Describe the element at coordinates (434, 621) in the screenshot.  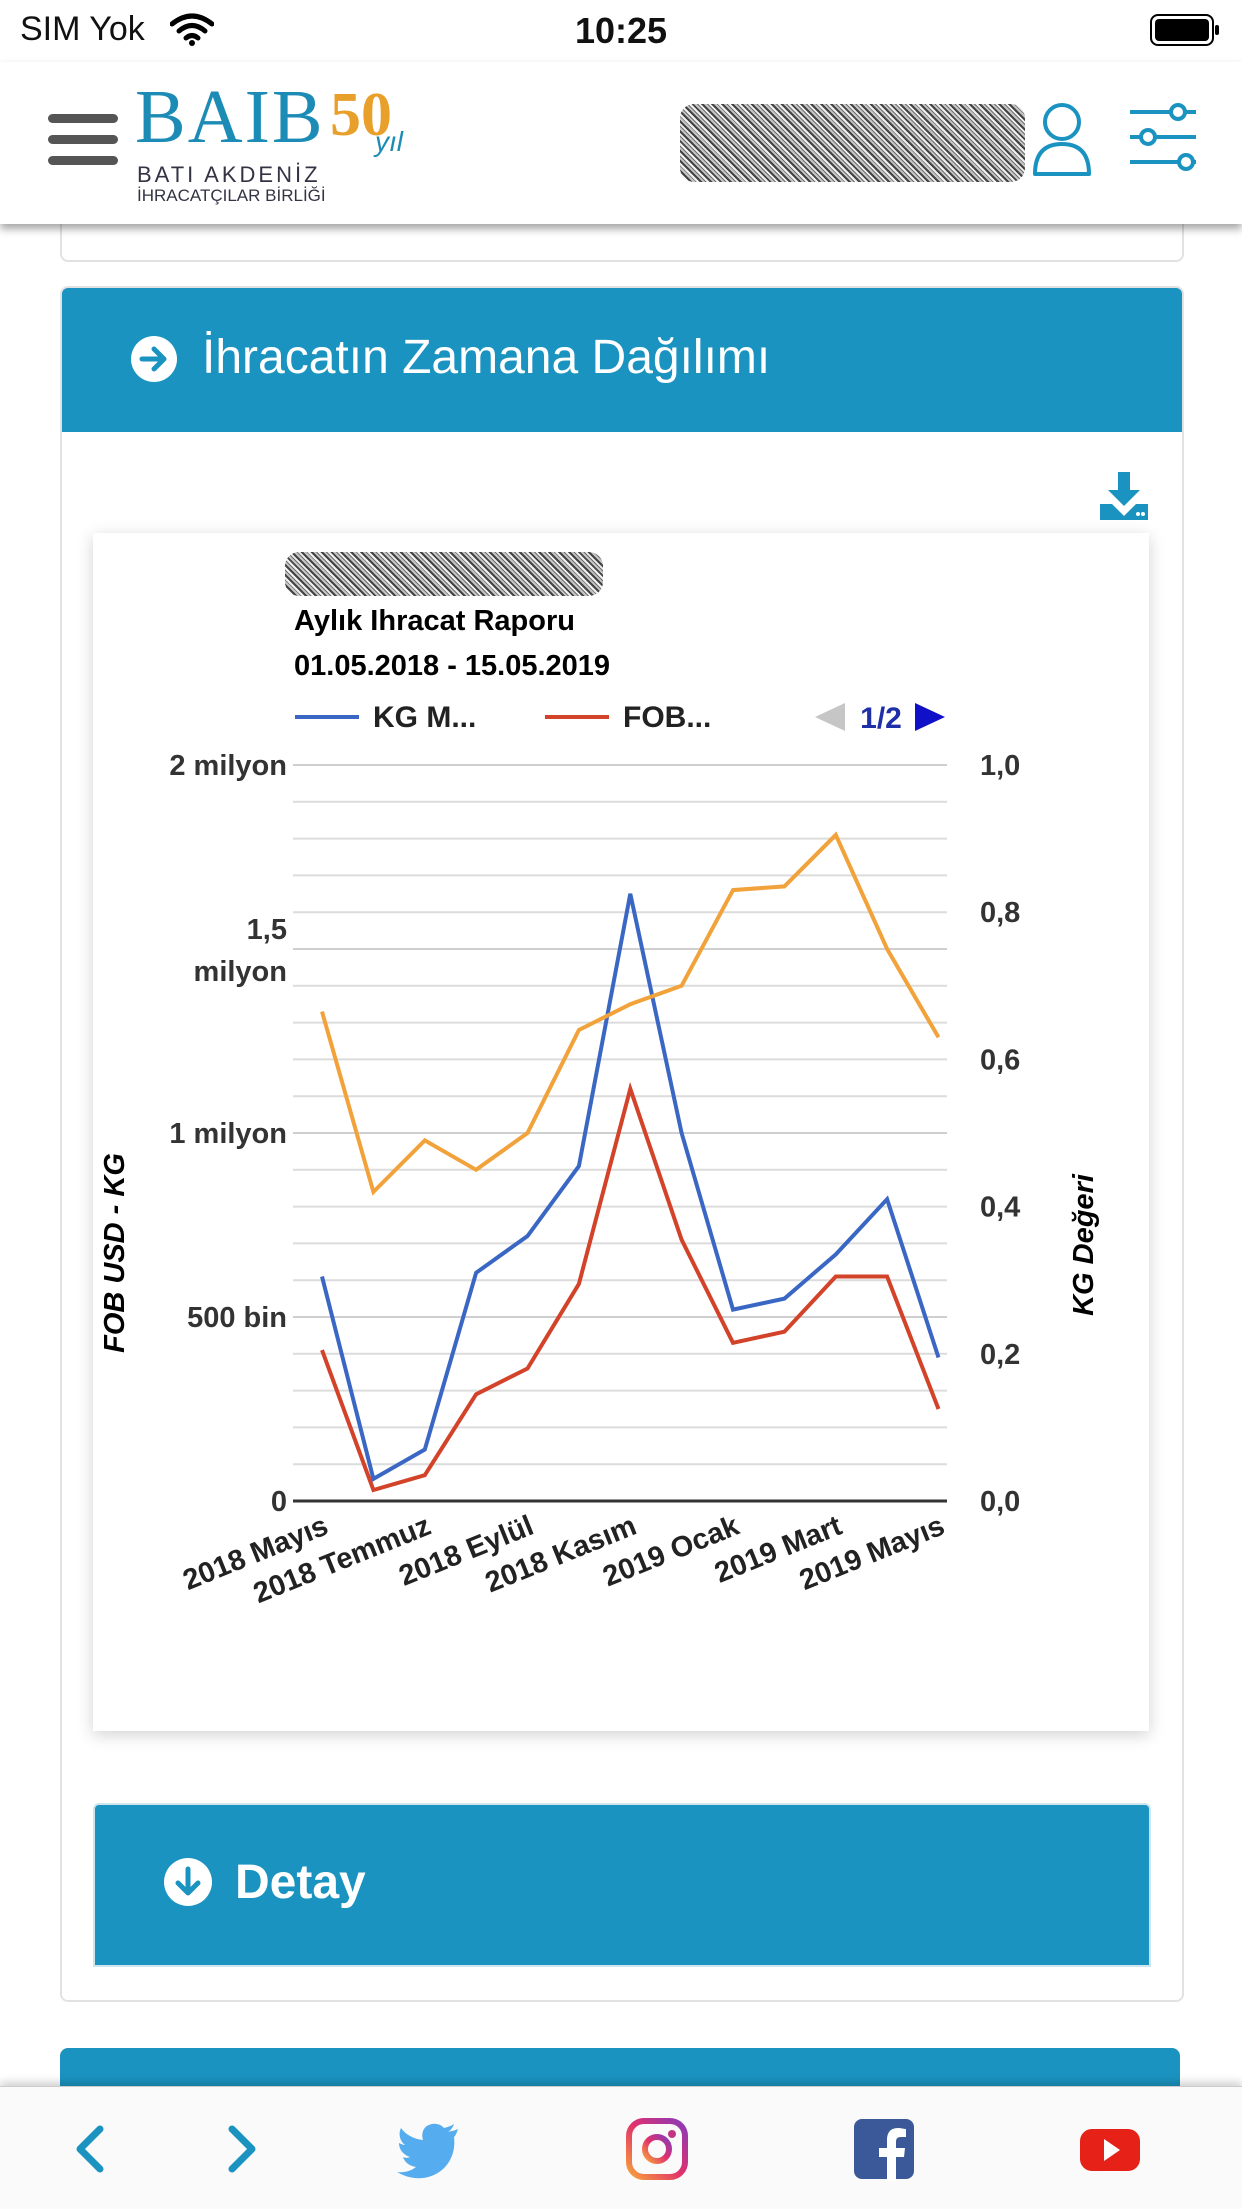
I see `chart-title: Aylık Ihracat Raporu` at that location.